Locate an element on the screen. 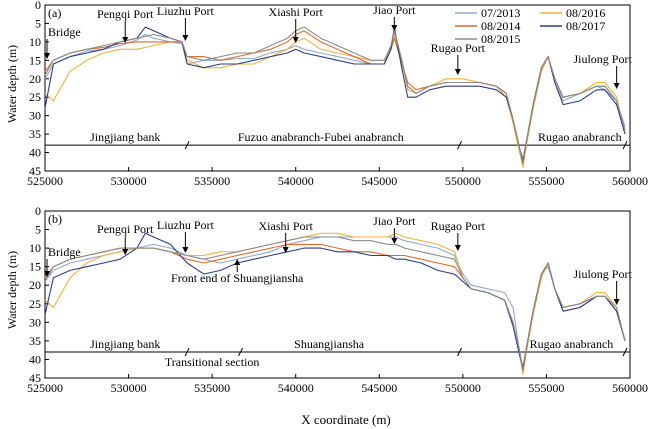  legend-label: 07/2013 is located at coordinates (500, 13).